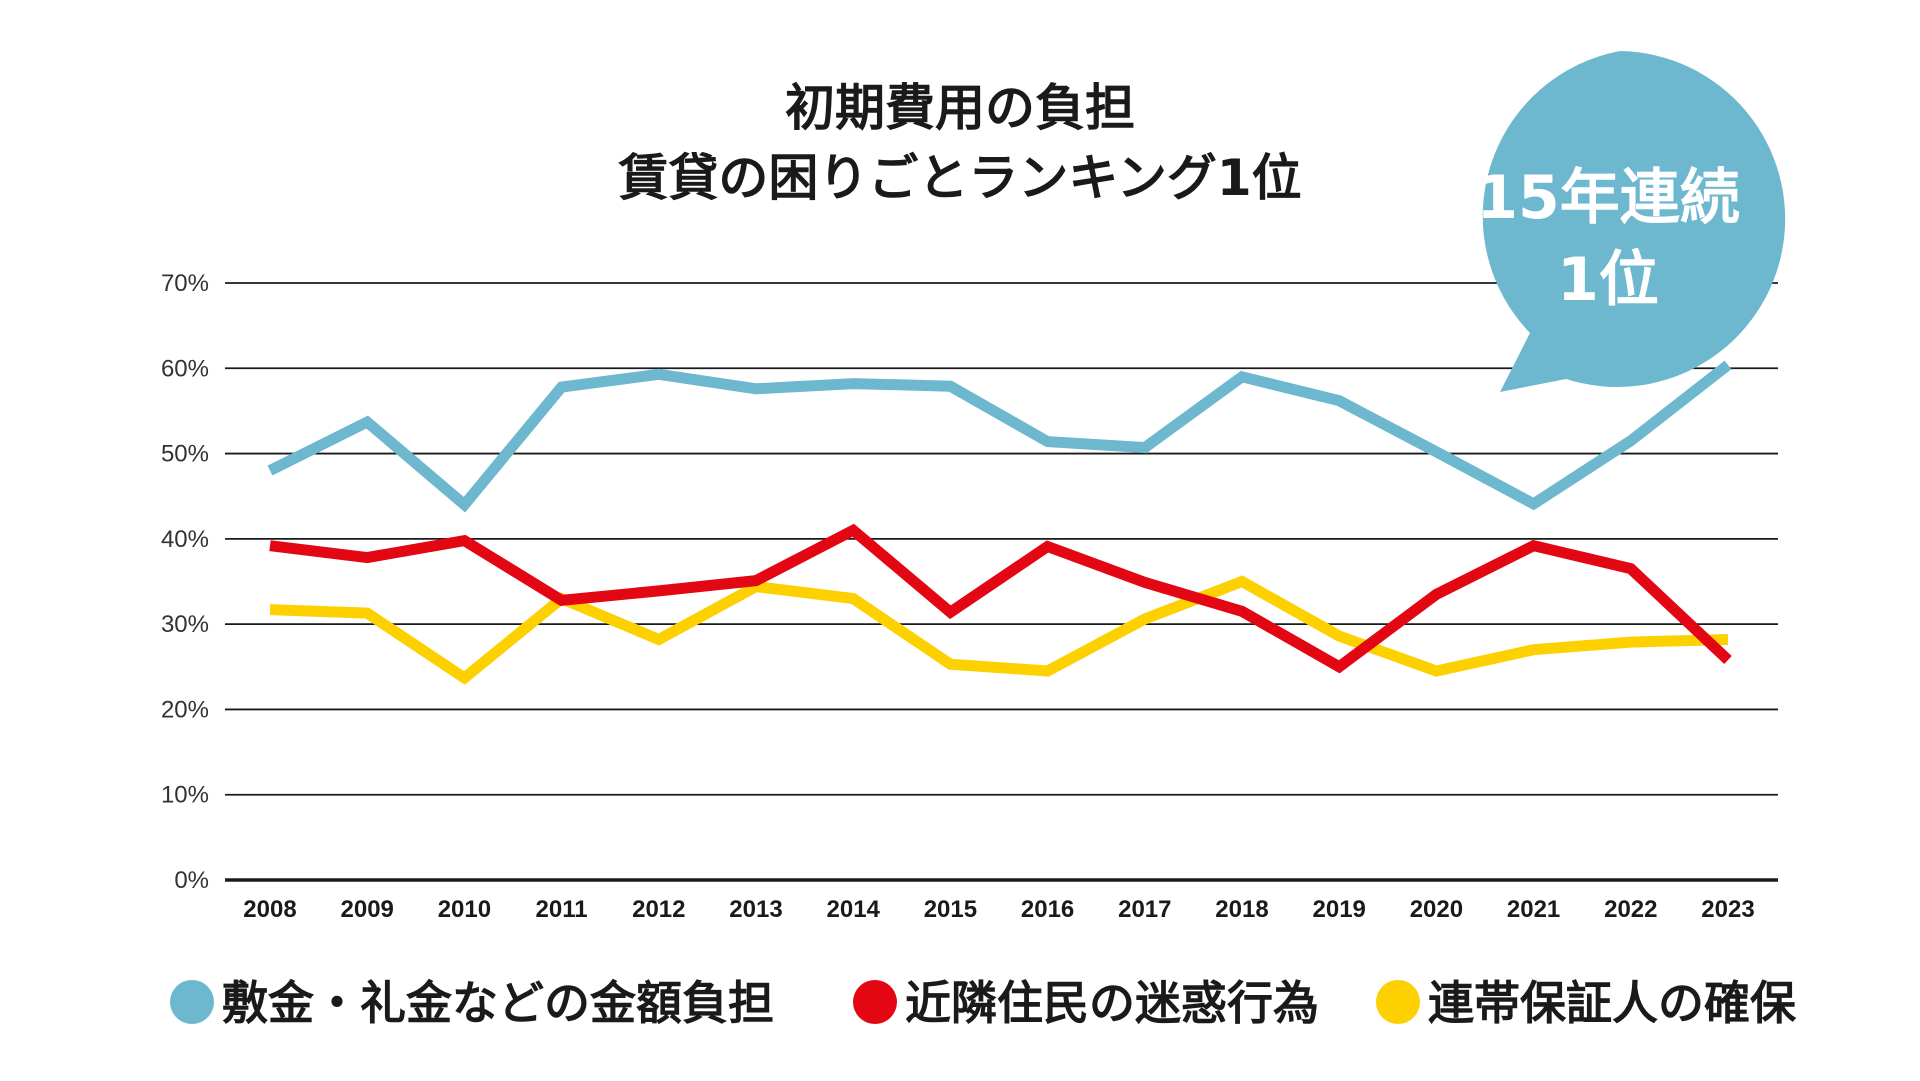 The image size is (1920, 1081). I want to click on x-tick-label: 2022, so click(1630, 909).